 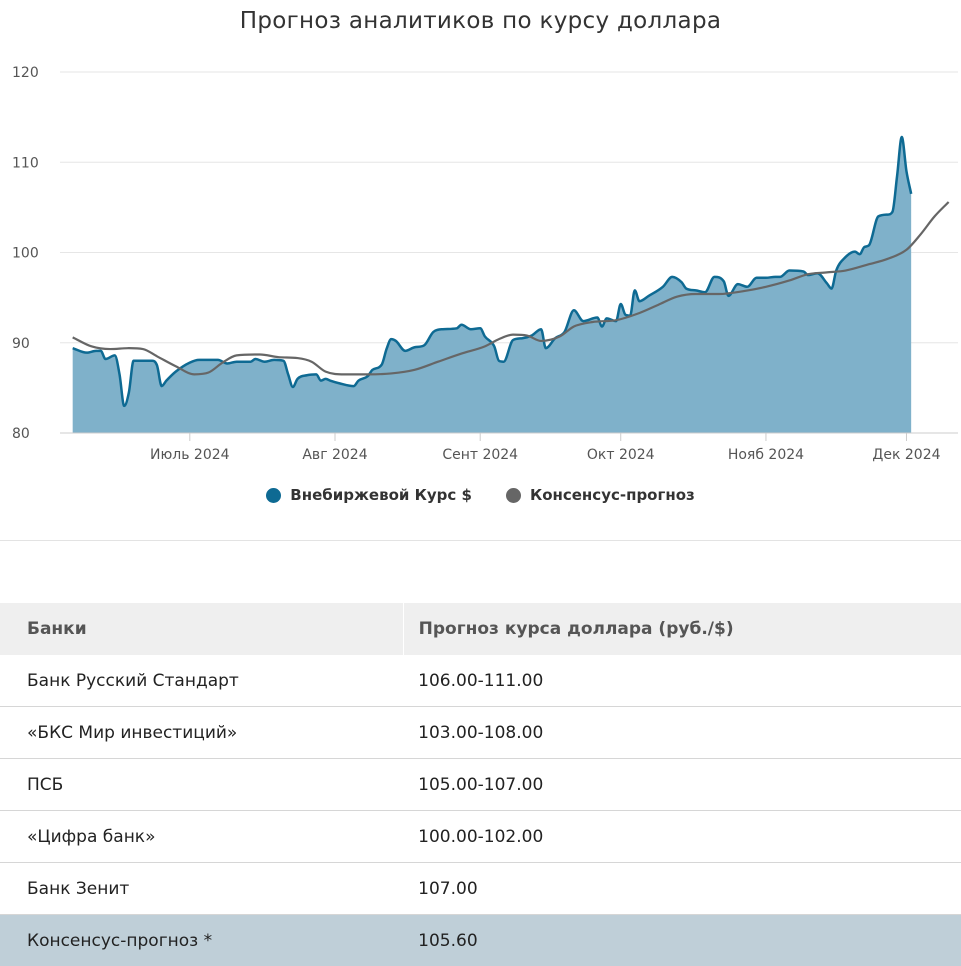 I want to click on section-divider, so click(x=480, y=540).